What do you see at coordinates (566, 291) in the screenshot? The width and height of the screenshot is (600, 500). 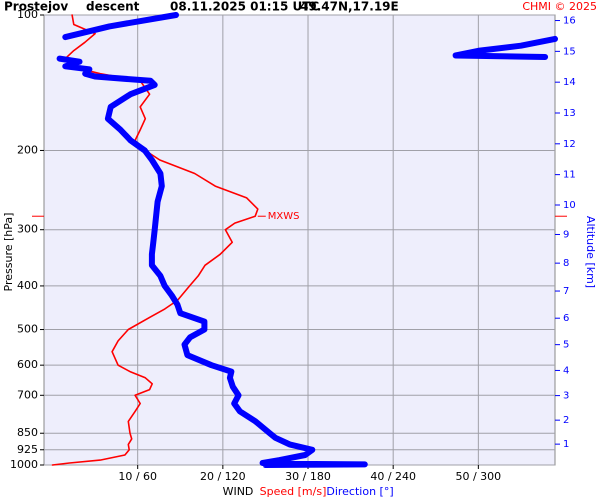 I see `y2-tick-label: 7` at bounding box center [566, 291].